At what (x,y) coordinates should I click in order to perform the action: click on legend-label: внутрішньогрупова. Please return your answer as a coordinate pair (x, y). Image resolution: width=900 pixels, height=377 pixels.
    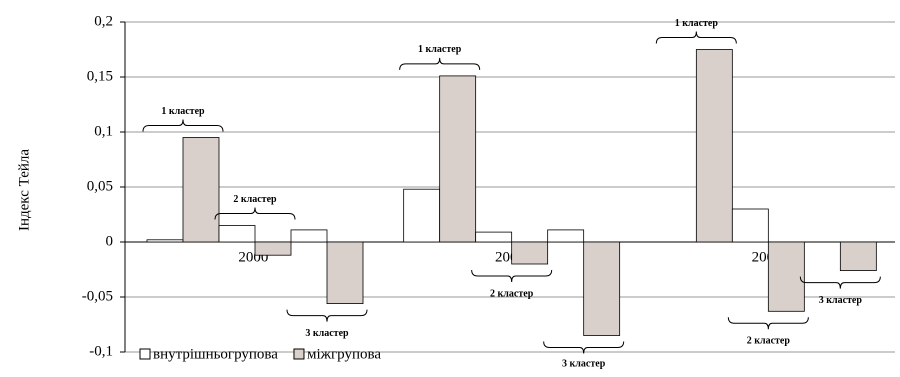
    Looking at the image, I should click on (215, 354).